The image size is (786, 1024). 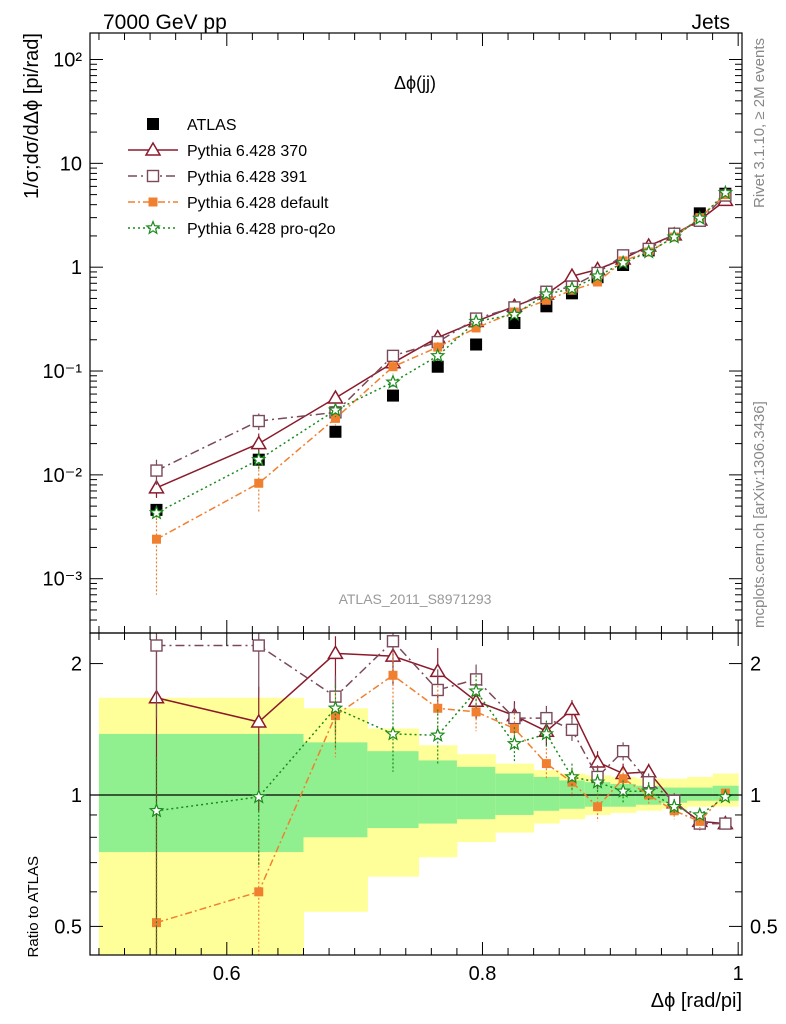 What do you see at coordinates (247, 177) in the screenshot?
I see `legend-label: Pythia 6.428 391` at bounding box center [247, 177].